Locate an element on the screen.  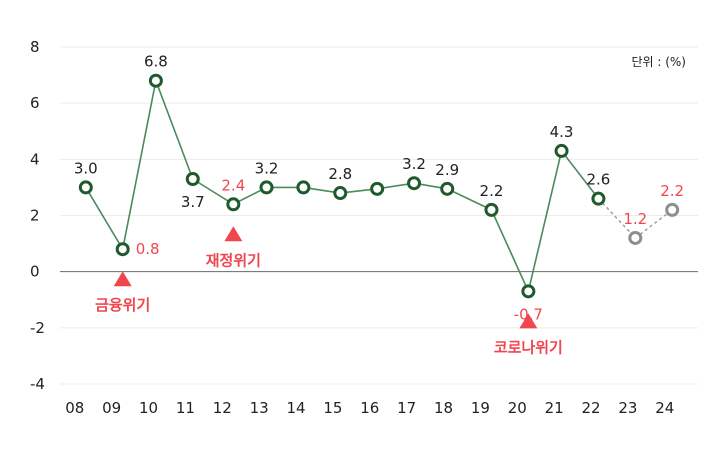
x-tick-label: 11 is located at coordinates (185, 408).